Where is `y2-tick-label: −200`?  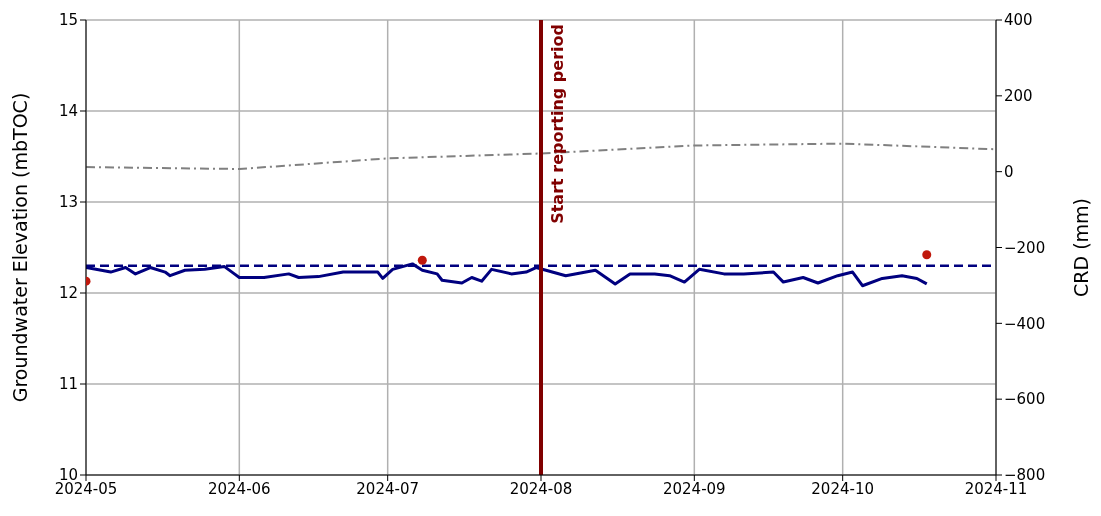
y2-tick-label: −200 is located at coordinates (1025, 247).